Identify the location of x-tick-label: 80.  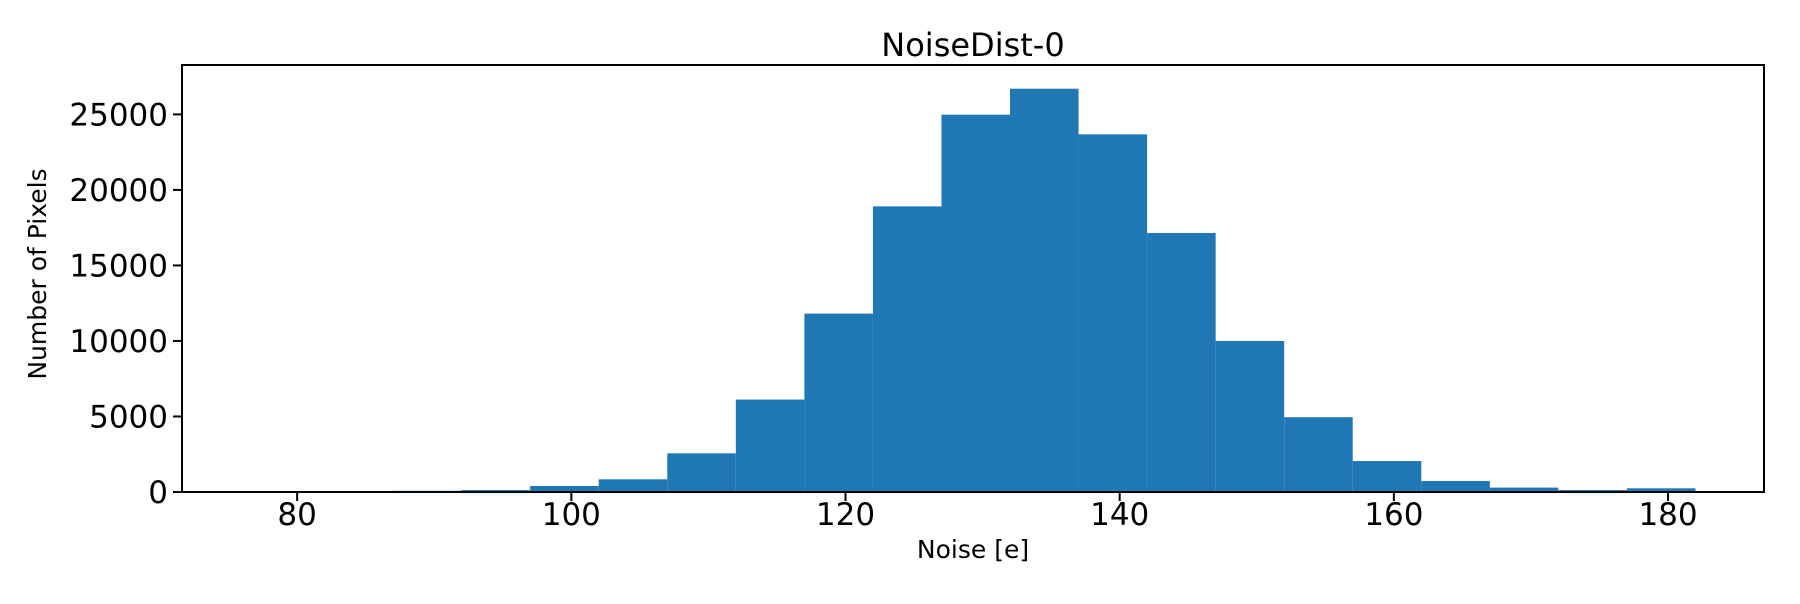
(296, 515).